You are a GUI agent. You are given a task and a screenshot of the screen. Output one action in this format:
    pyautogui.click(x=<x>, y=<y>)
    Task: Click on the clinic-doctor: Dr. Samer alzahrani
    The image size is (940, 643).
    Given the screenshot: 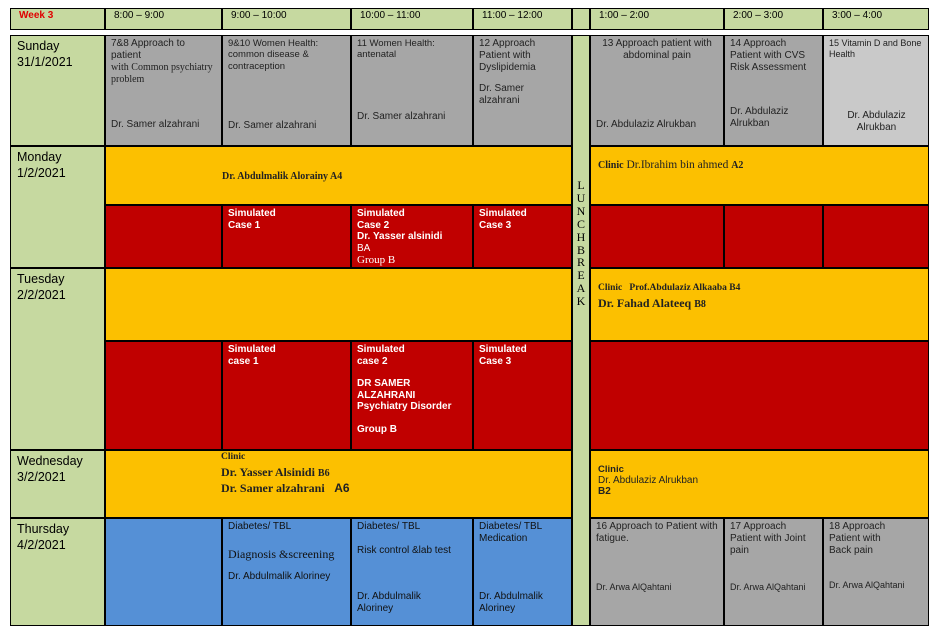 What is the action you would take?
    pyautogui.click(x=273, y=488)
    